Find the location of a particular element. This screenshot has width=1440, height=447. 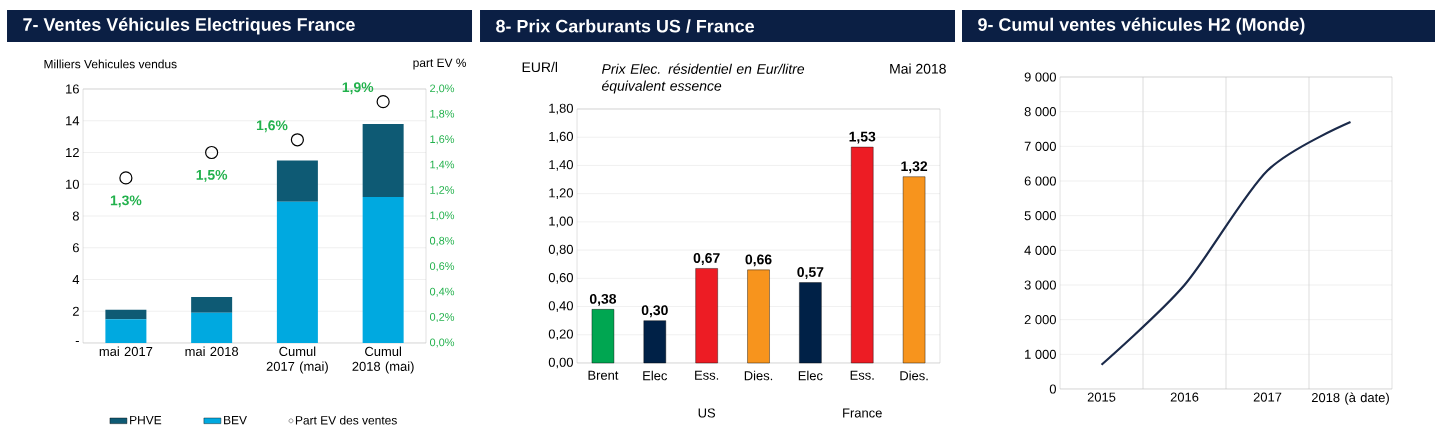

y2-tick-label: 0,8% is located at coordinates (442, 241).